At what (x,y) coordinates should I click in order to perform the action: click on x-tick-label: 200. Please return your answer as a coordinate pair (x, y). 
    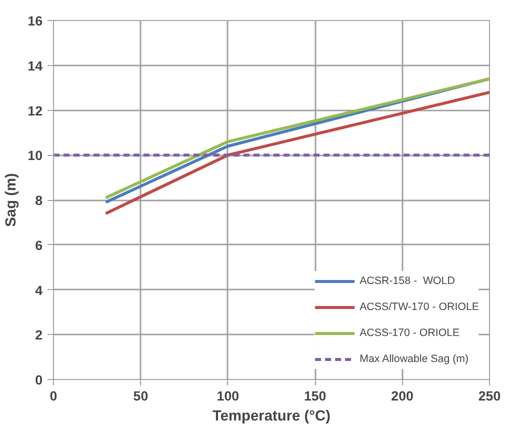
    Looking at the image, I should click on (402, 396).